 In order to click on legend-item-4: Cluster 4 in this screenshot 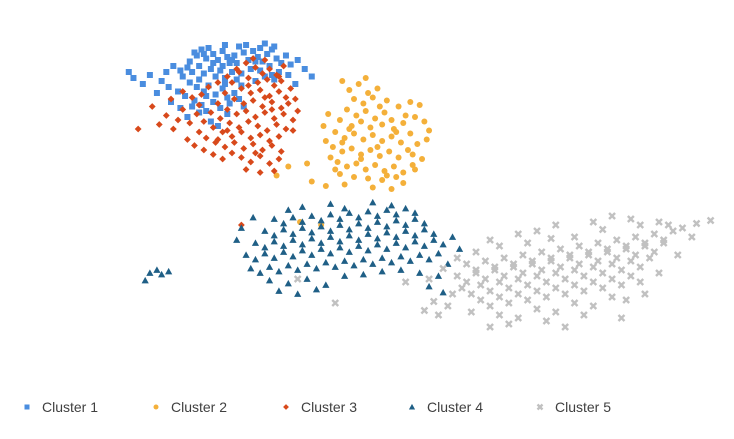, I will do `click(443, 407)`.